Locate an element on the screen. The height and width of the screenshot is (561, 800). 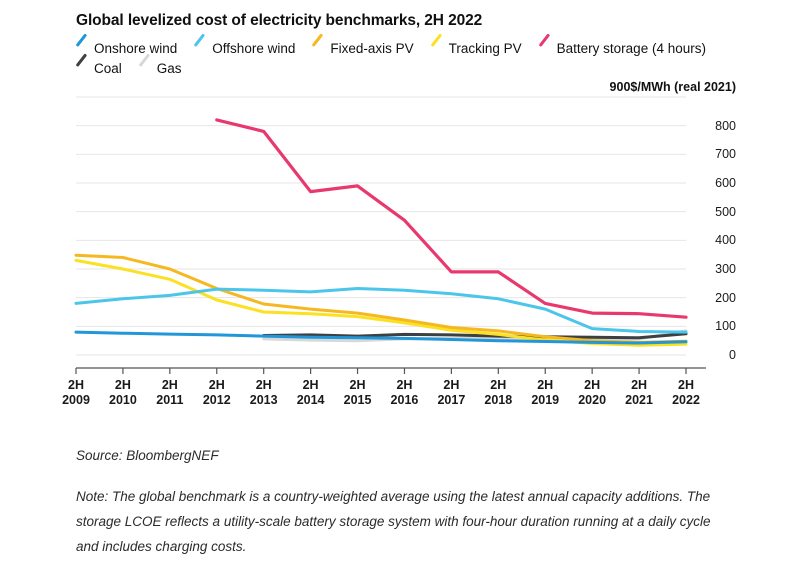
series-line-coal is located at coordinates (475, 336).